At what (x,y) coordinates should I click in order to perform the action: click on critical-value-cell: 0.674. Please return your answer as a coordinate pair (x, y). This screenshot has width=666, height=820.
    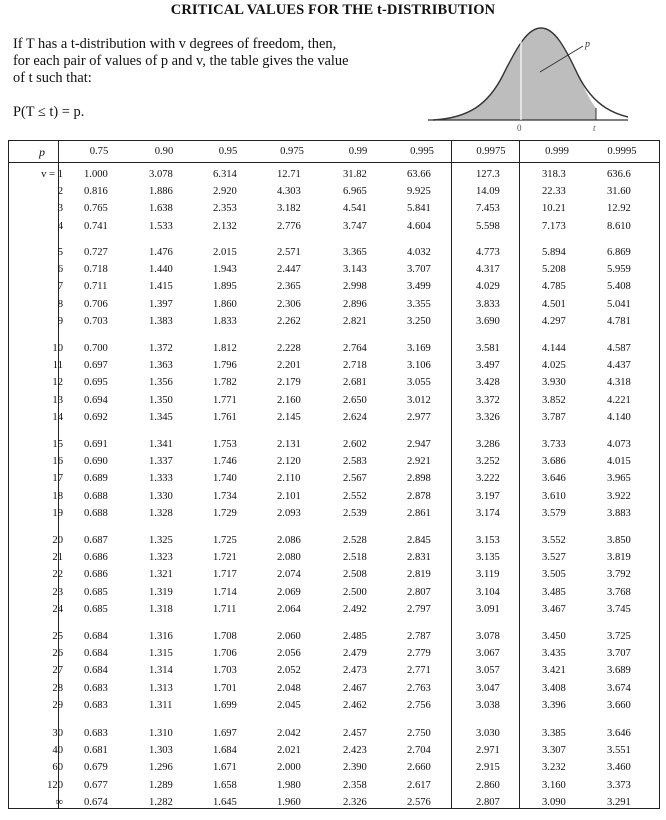
    Looking at the image, I should click on (96, 802).